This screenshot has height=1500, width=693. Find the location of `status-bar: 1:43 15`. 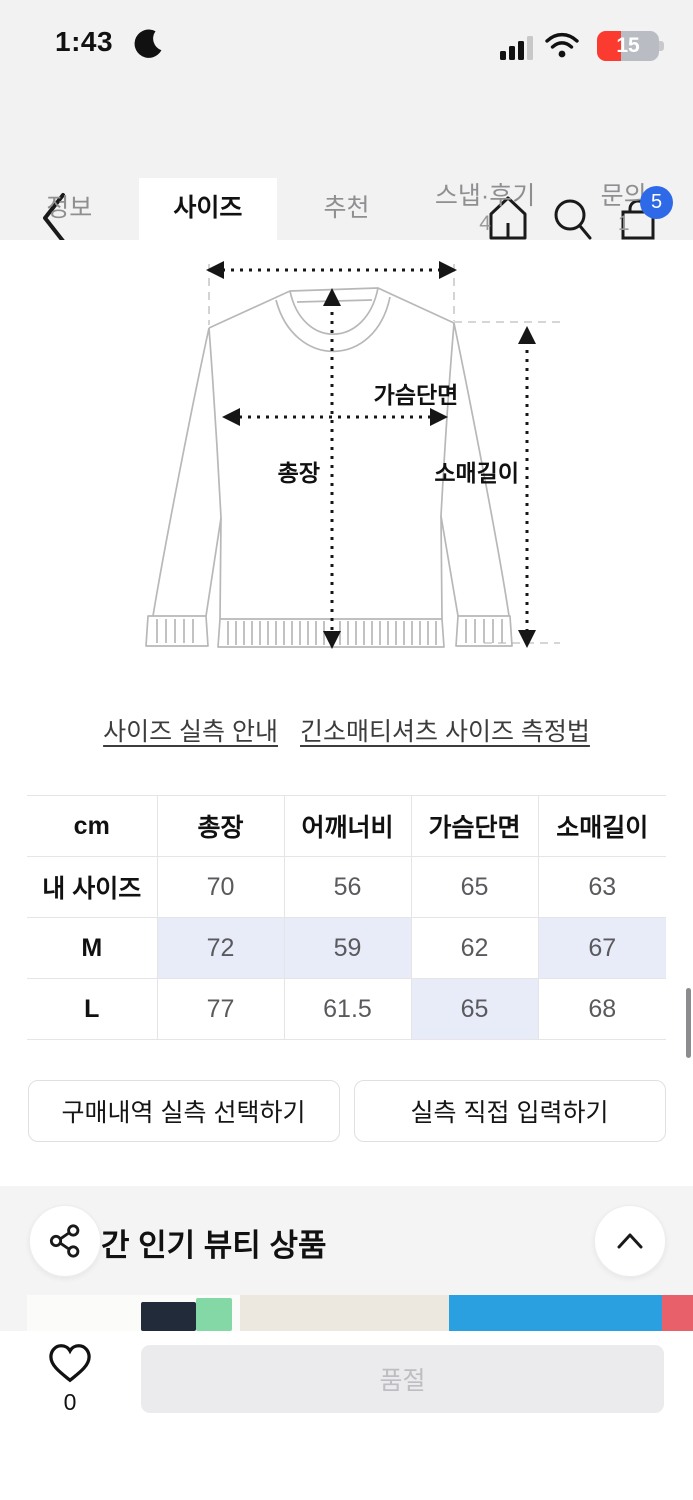

status-bar: 1:43 15 is located at coordinates (346, 44).